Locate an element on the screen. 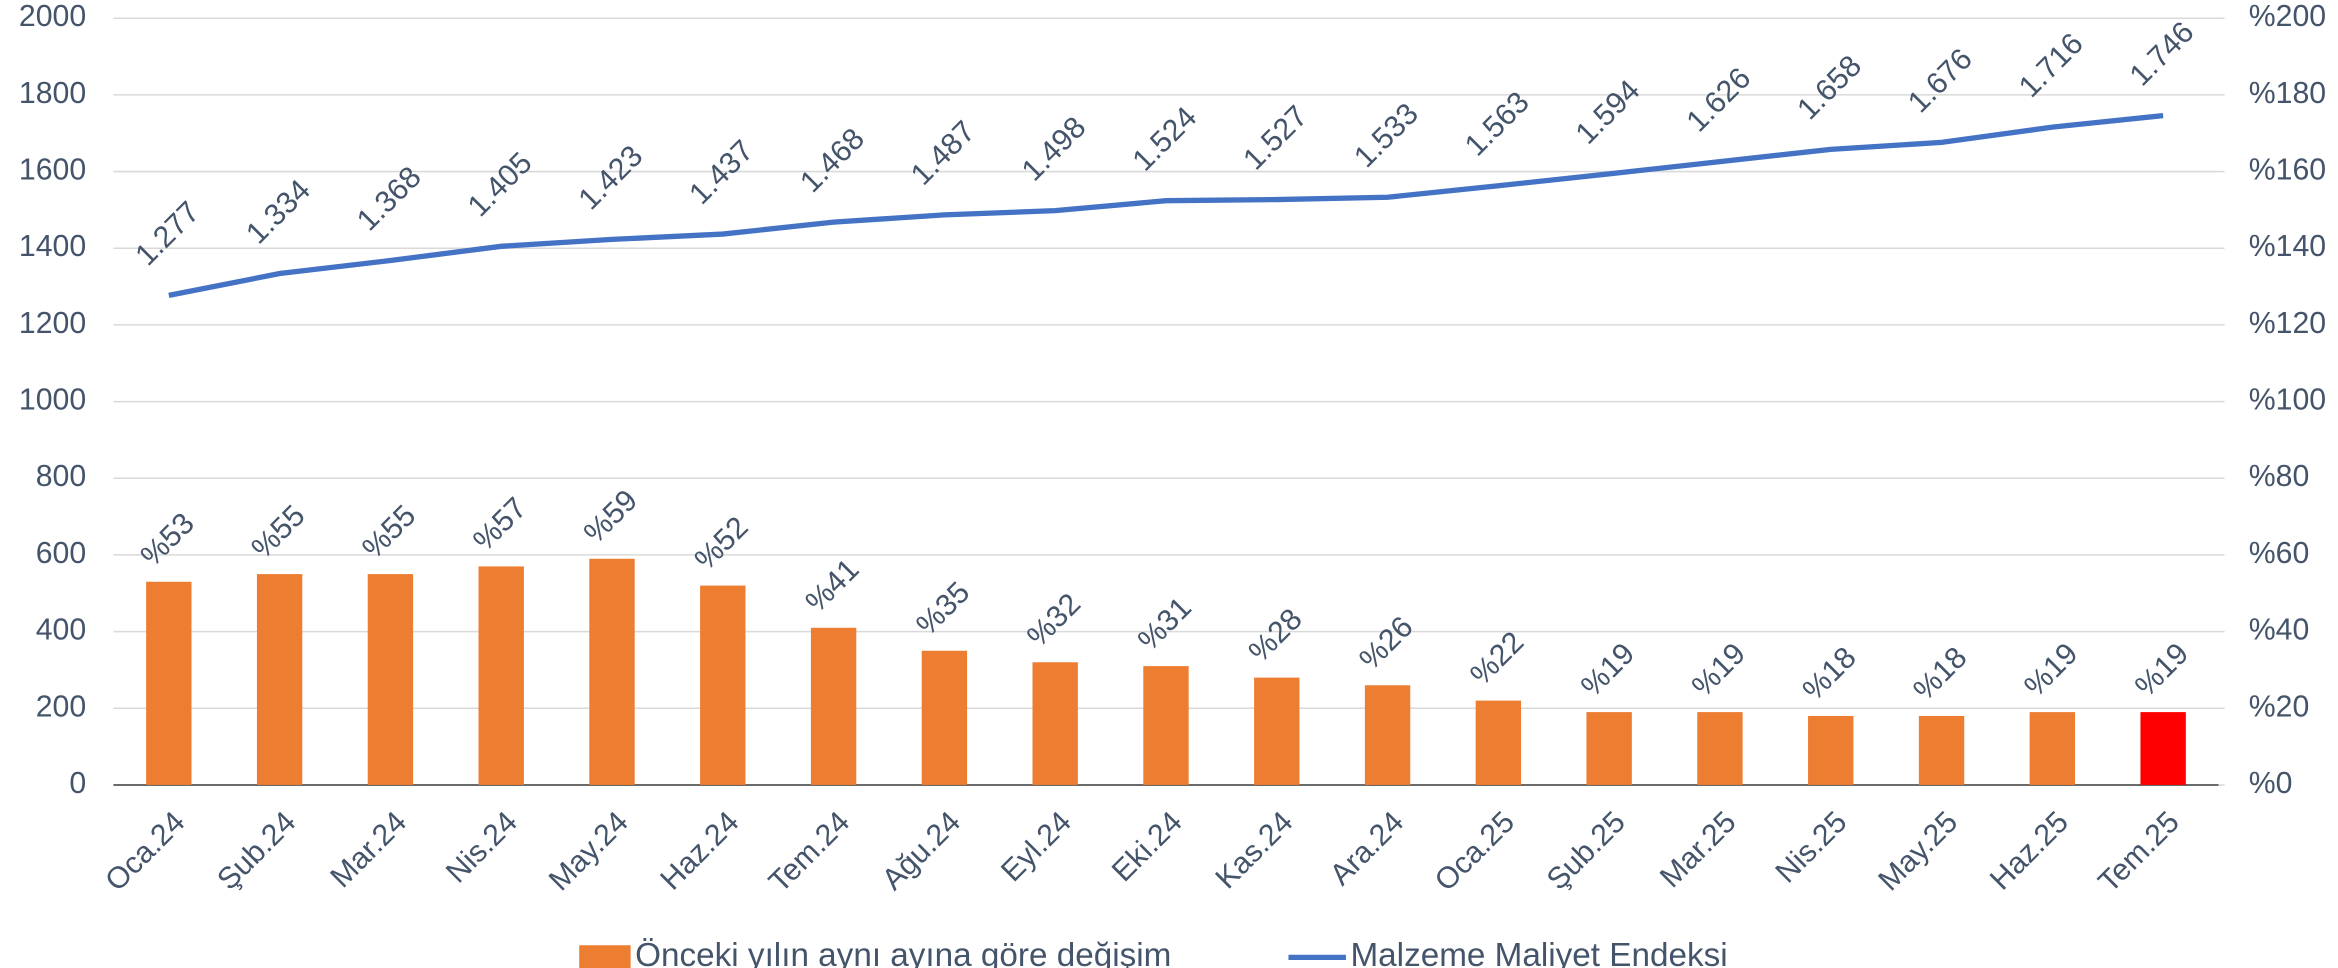 Image resolution: width=2338 pixels, height=968 pixels. line-value-label: 1.423 is located at coordinates (611, 177).